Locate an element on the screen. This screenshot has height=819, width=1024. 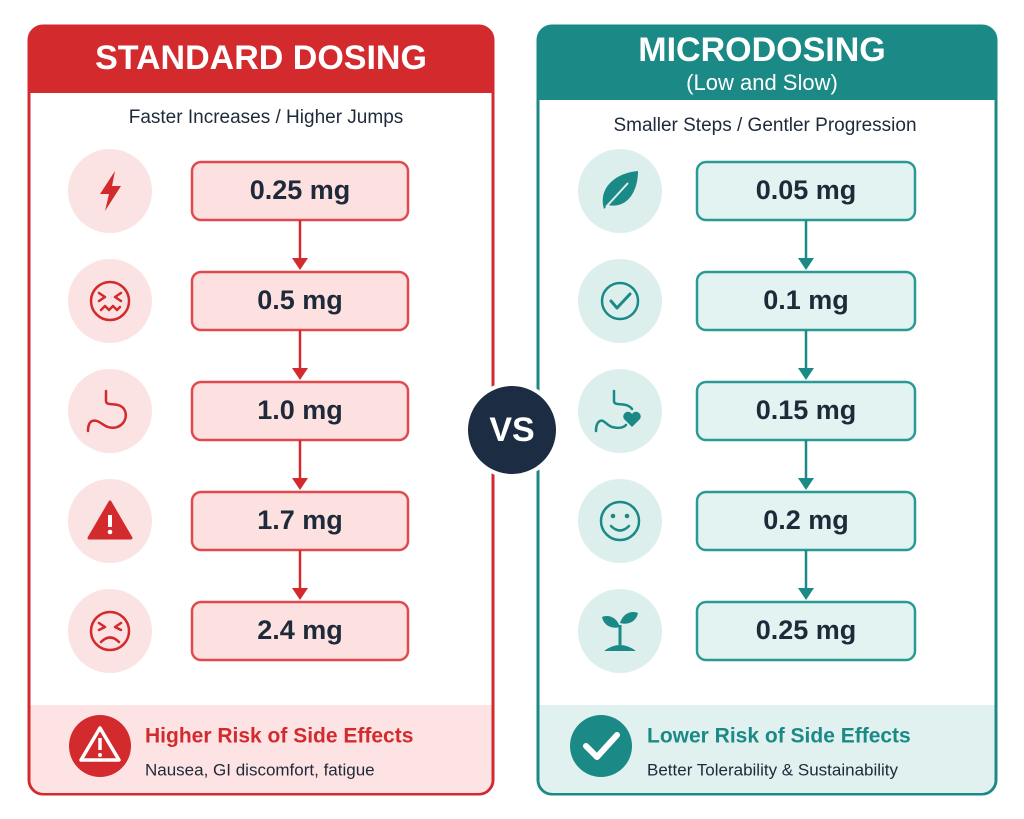
left-subtitle: Faster Increases / Higher Jumps is located at coordinates (266, 117).